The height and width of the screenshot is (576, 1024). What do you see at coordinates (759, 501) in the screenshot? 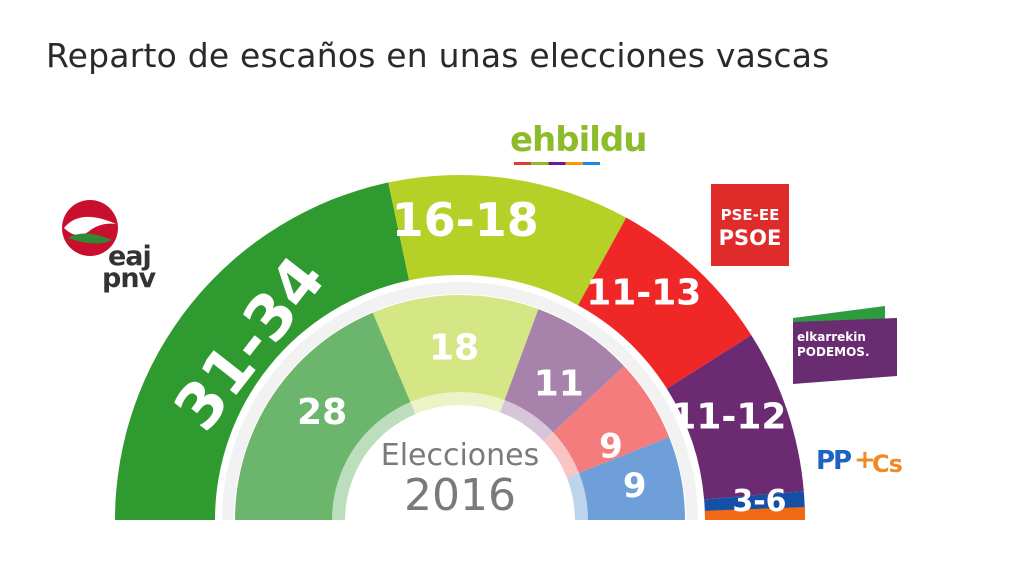
I see `outer-label-4: 3-6` at bounding box center [759, 501].